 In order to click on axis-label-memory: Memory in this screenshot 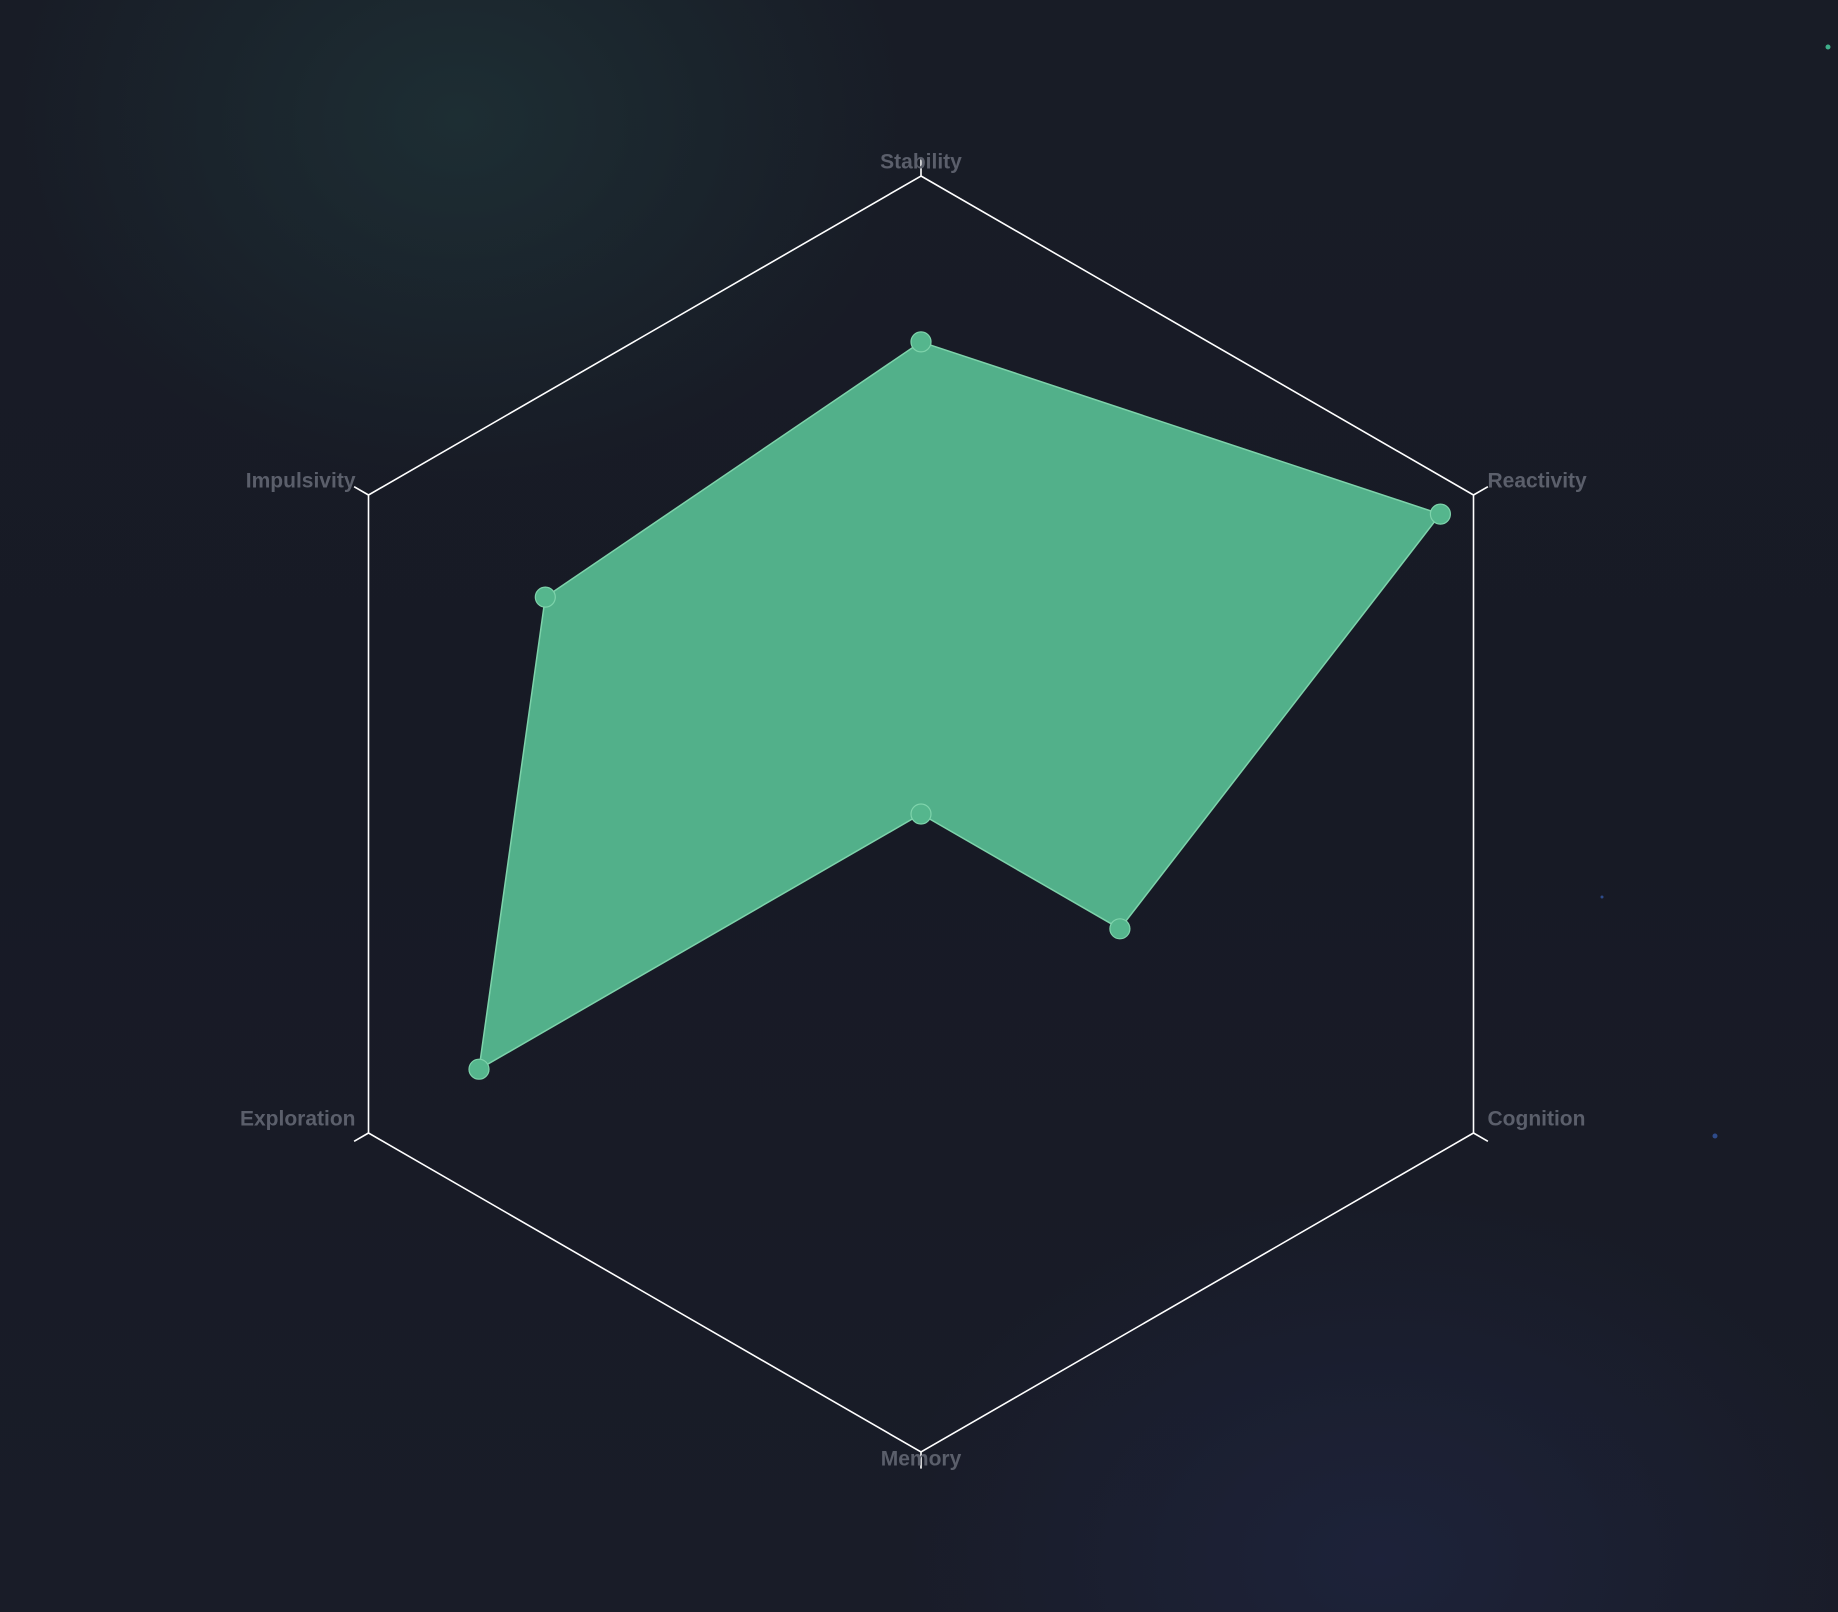, I will do `click(921, 1459)`.